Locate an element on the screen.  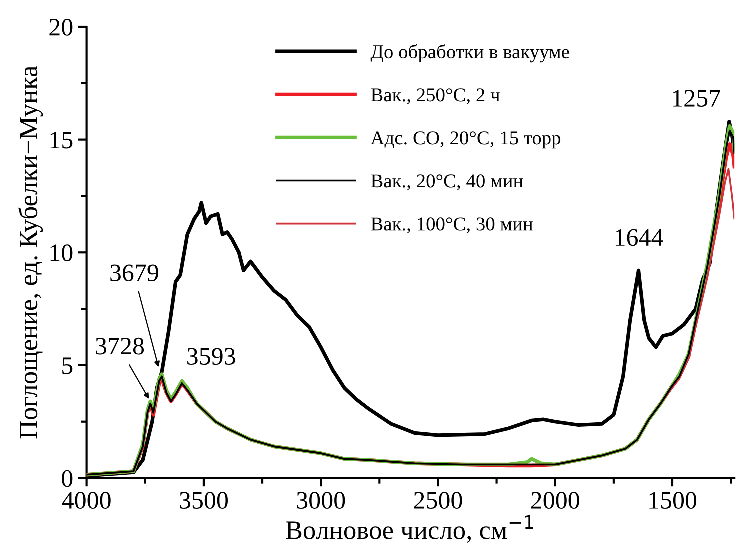
legend-label: До обработки в вакууме is located at coordinates (470, 53).